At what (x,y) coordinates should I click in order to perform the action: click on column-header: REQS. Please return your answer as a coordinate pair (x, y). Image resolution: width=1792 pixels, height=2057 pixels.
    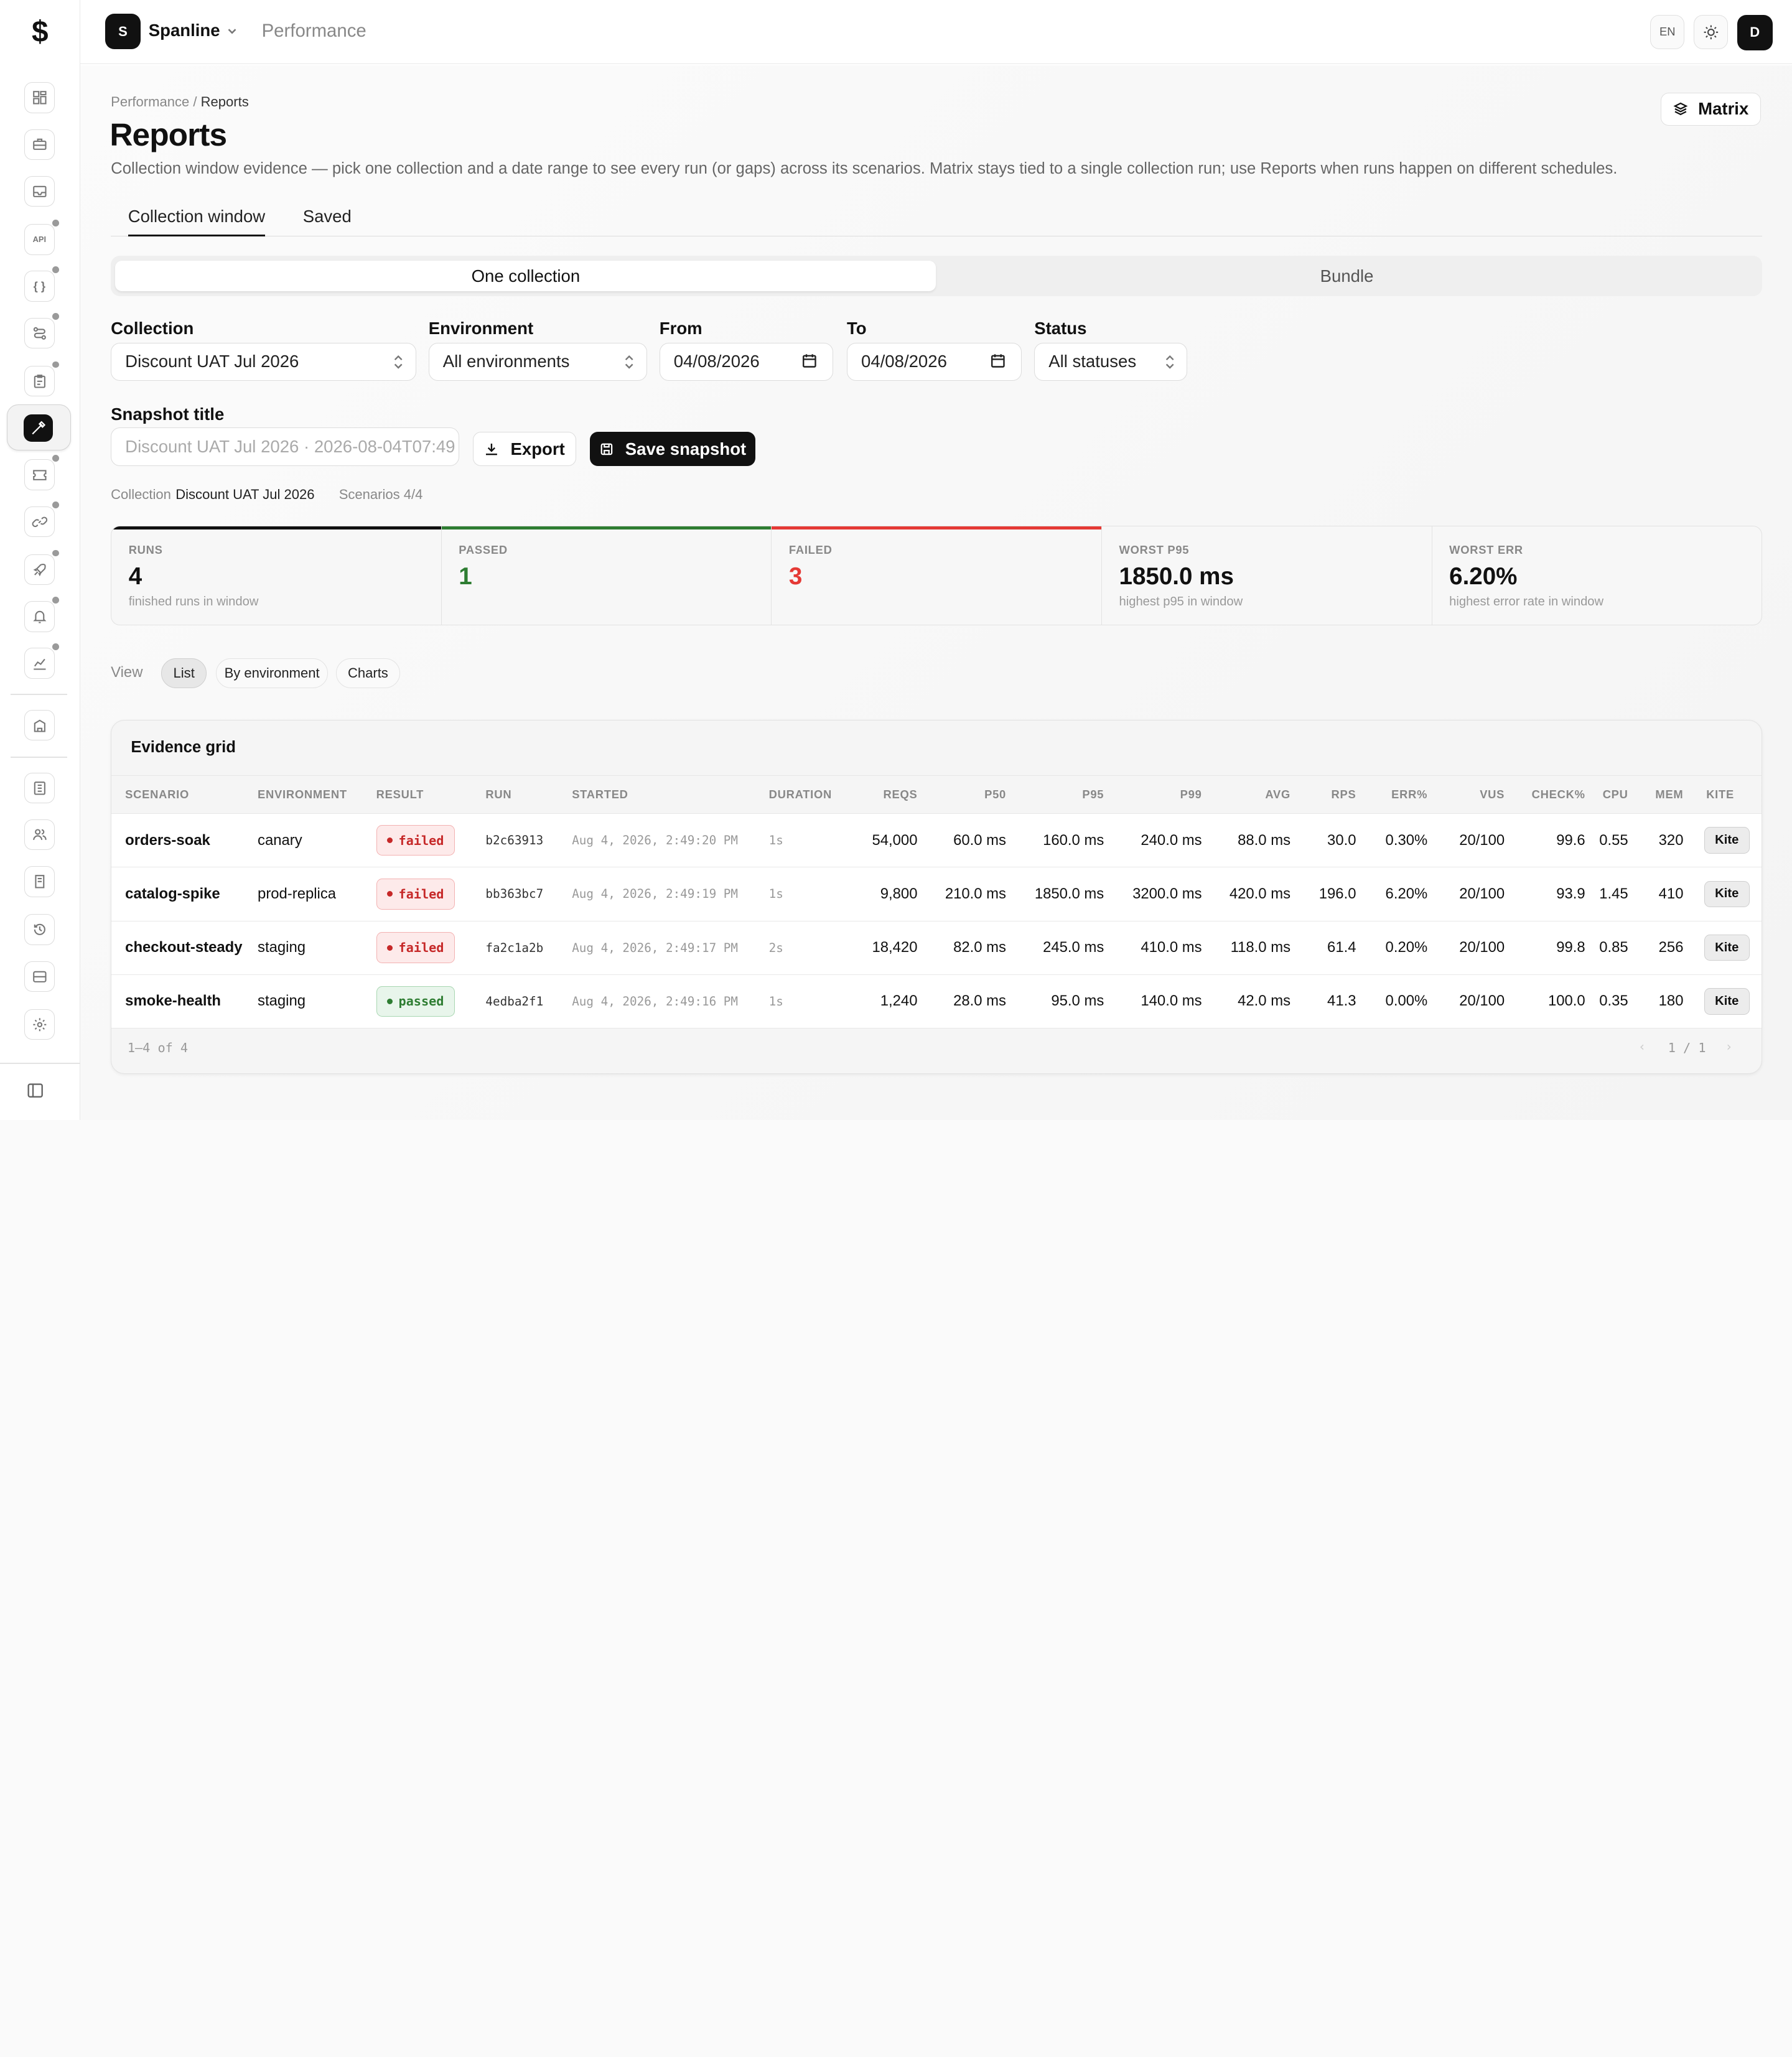
    Looking at the image, I should click on (886, 794).